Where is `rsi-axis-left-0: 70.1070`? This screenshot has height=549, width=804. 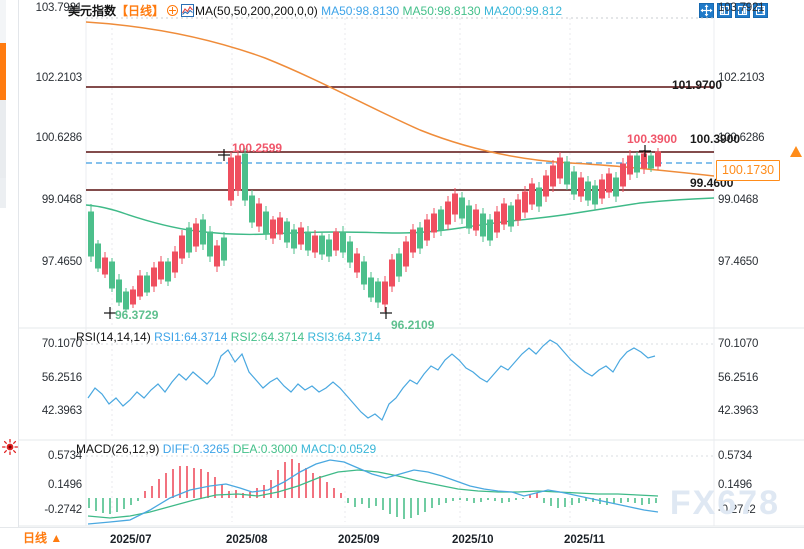 rsi-axis-left-0: 70.1070 is located at coordinates (61, 344).